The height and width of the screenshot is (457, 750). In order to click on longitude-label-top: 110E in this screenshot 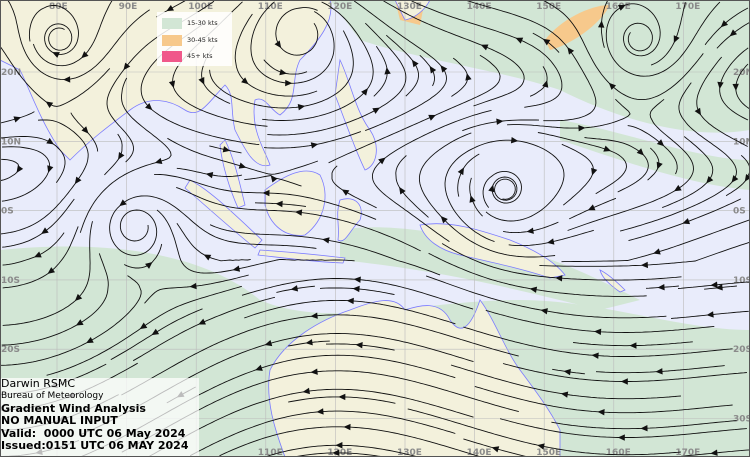, I will do `click(270, 7)`.